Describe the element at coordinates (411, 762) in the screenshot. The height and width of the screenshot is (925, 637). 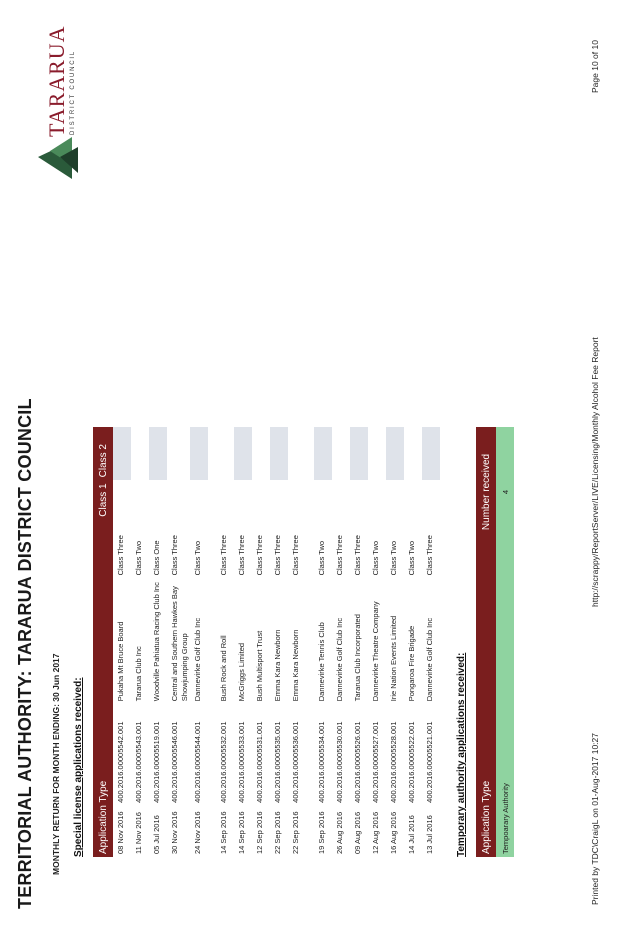
I see `license-ref: 400.2016.00005522.001` at that location.